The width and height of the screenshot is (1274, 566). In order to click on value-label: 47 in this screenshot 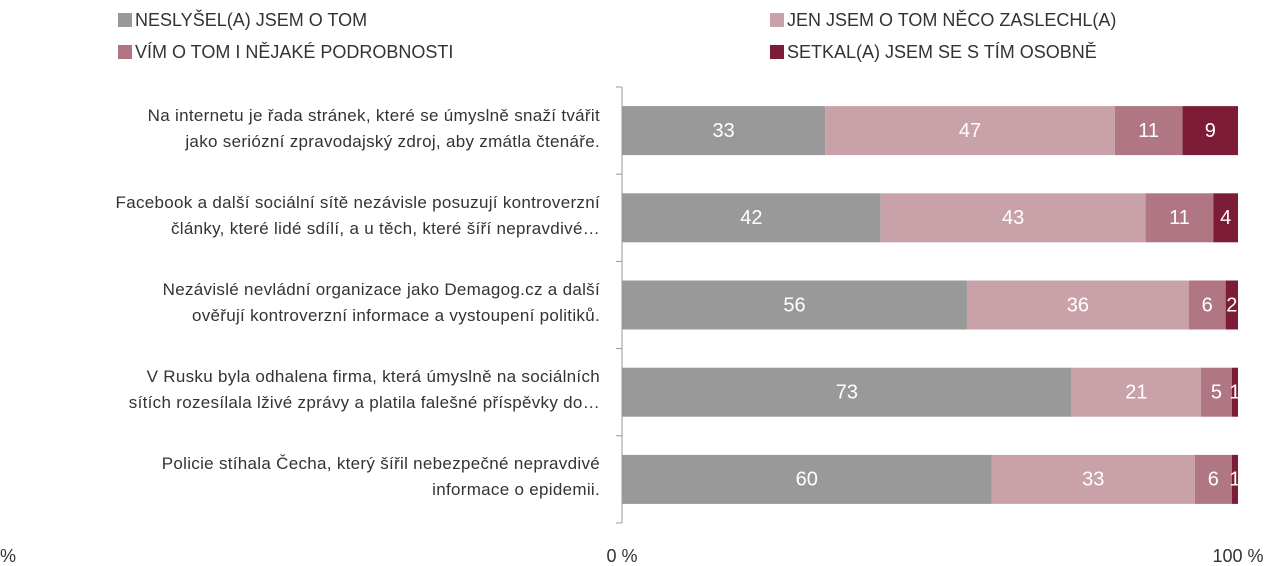, I will do `click(970, 131)`.